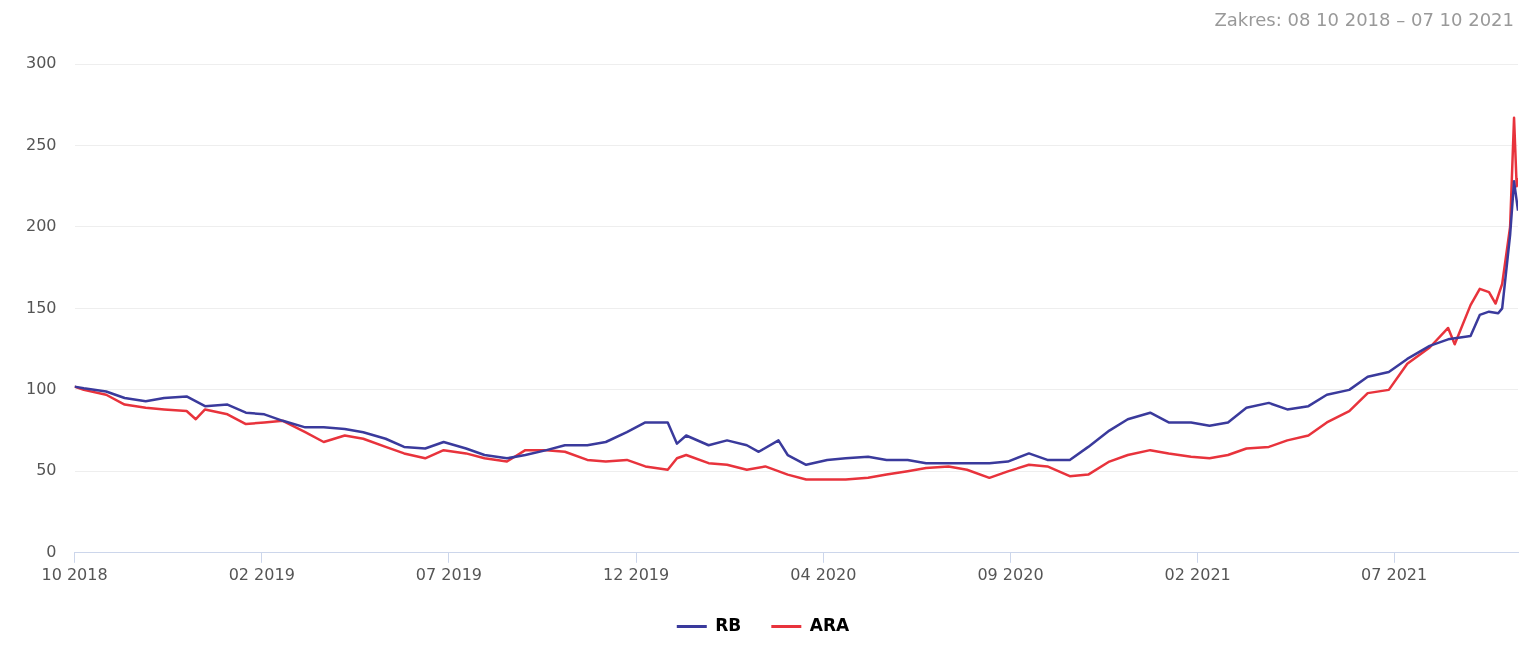 This screenshot has height=645, width=1521. What do you see at coordinates (41, 226) in the screenshot?
I see `y-tick-label: 200` at bounding box center [41, 226].